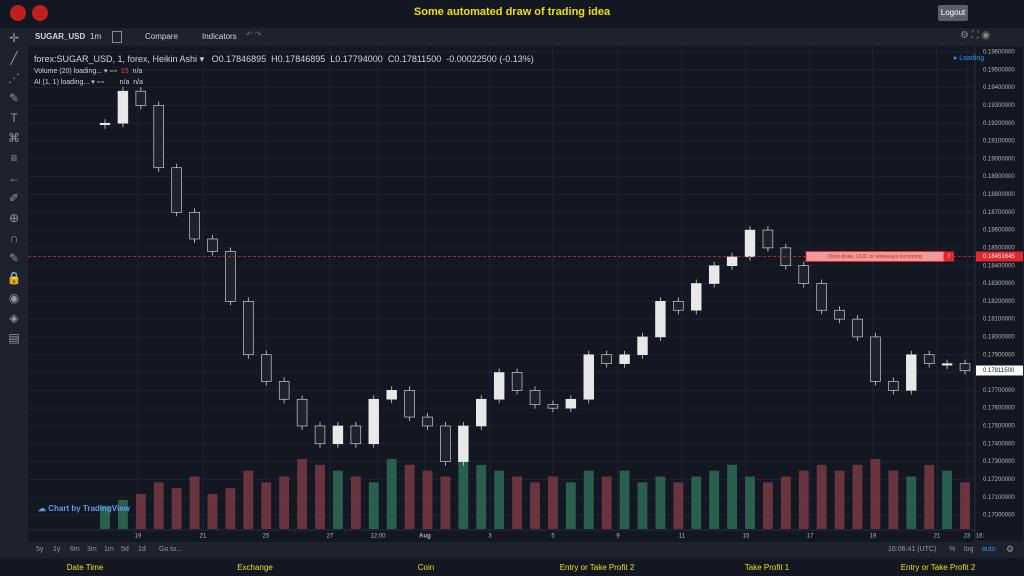 This screenshot has width=1024, height=576. Describe the element at coordinates (912, 549) in the screenshot. I see `clock: 16:06:41 (UTC)` at that location.